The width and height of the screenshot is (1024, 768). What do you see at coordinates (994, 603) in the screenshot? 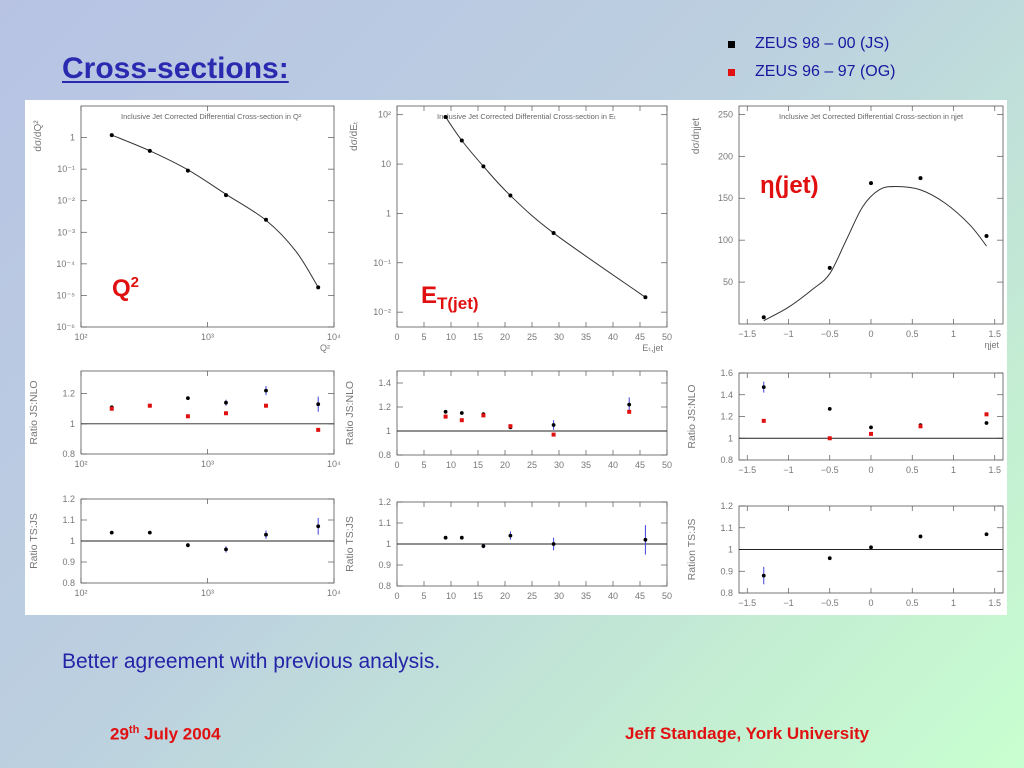
I see `x-tick-label: 1.5` at bounding box center [994, 603].